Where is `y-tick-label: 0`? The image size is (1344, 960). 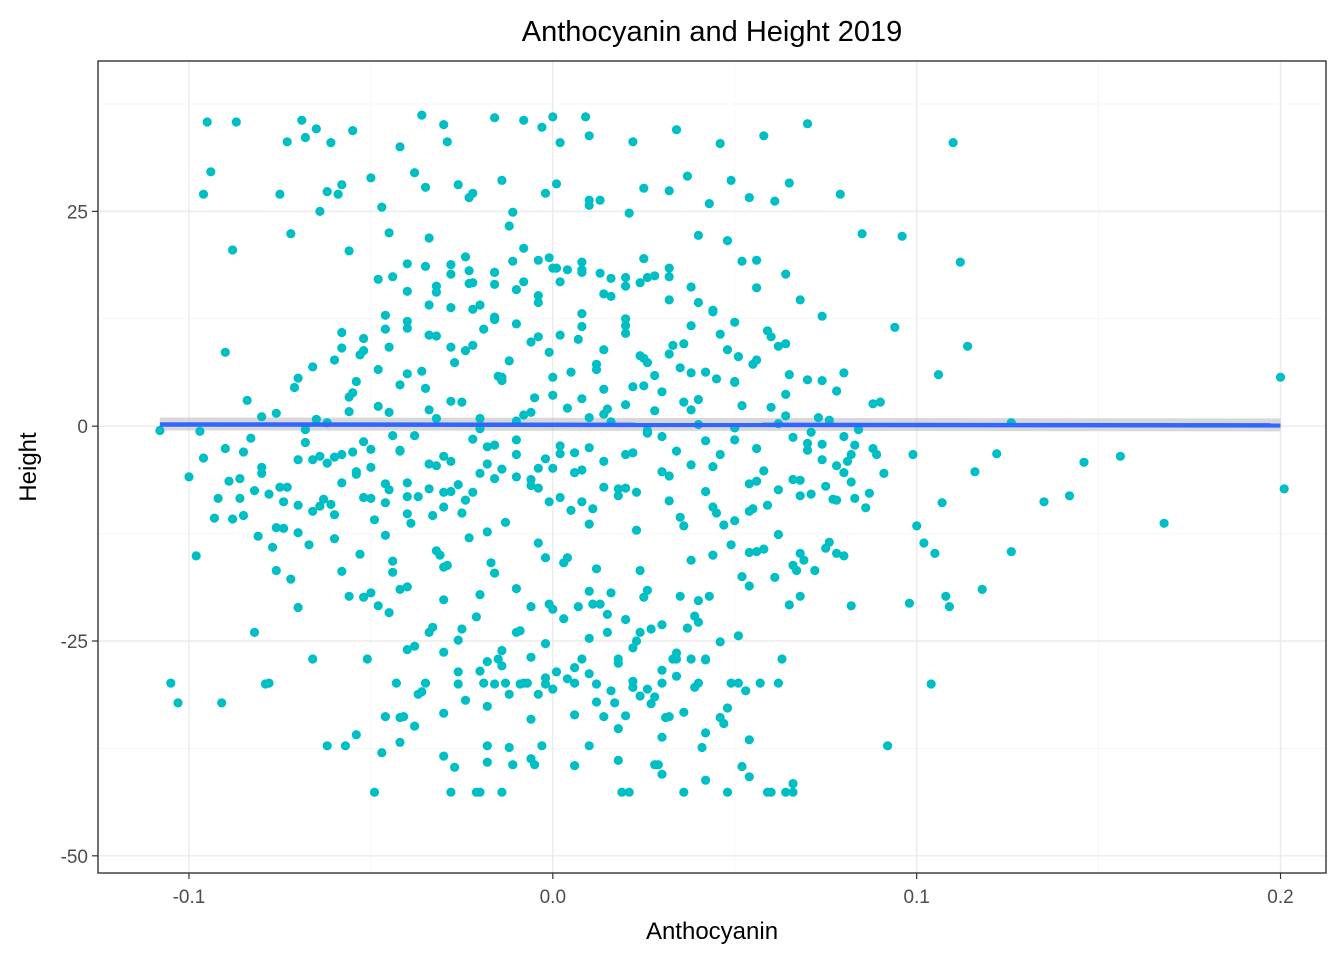
y-tick-label: 0 is located at coordinates (82, 427).